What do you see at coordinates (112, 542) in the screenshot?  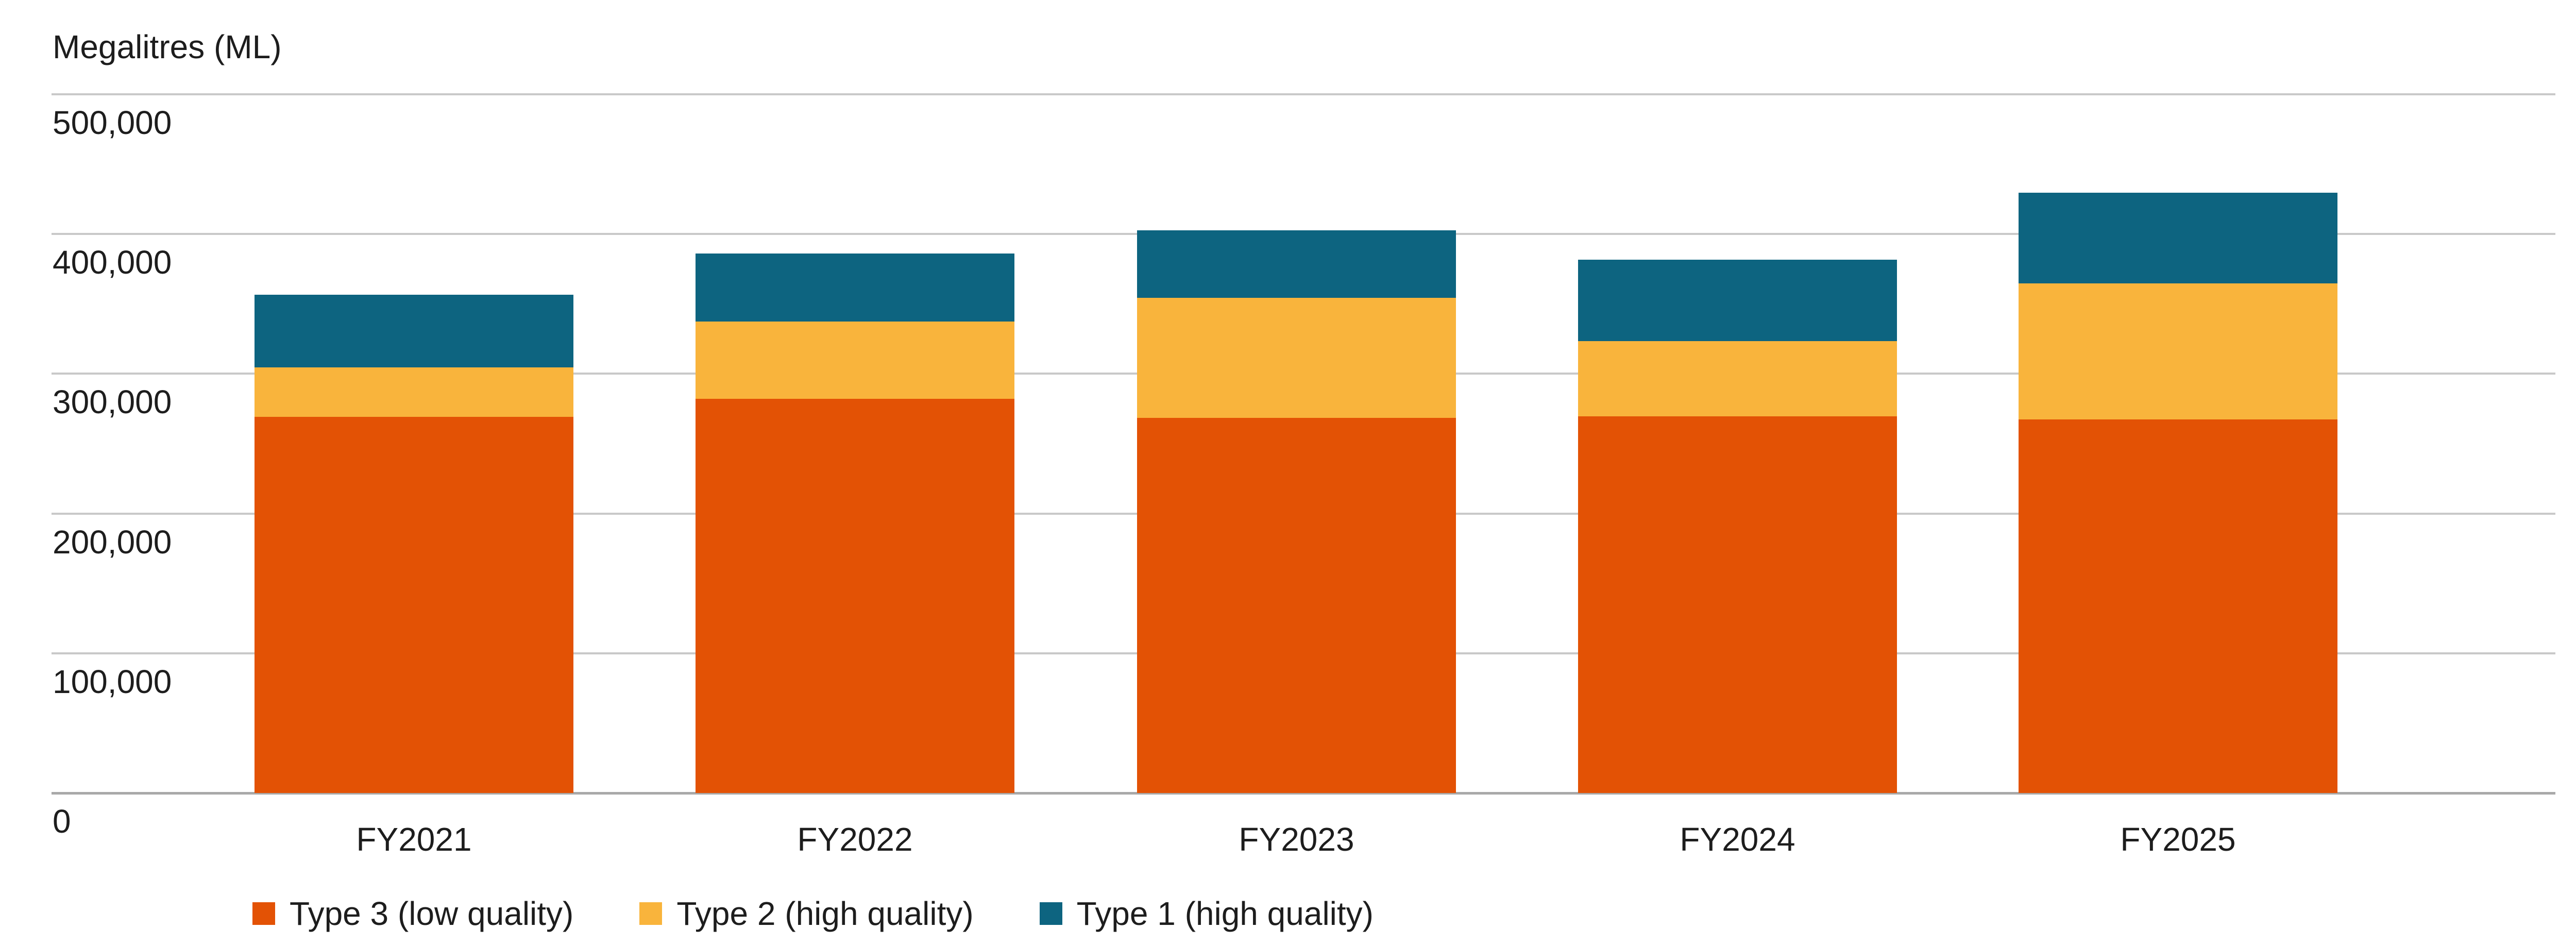 I see `y-tick-label: 200,000` at bounding box center [112, 542].